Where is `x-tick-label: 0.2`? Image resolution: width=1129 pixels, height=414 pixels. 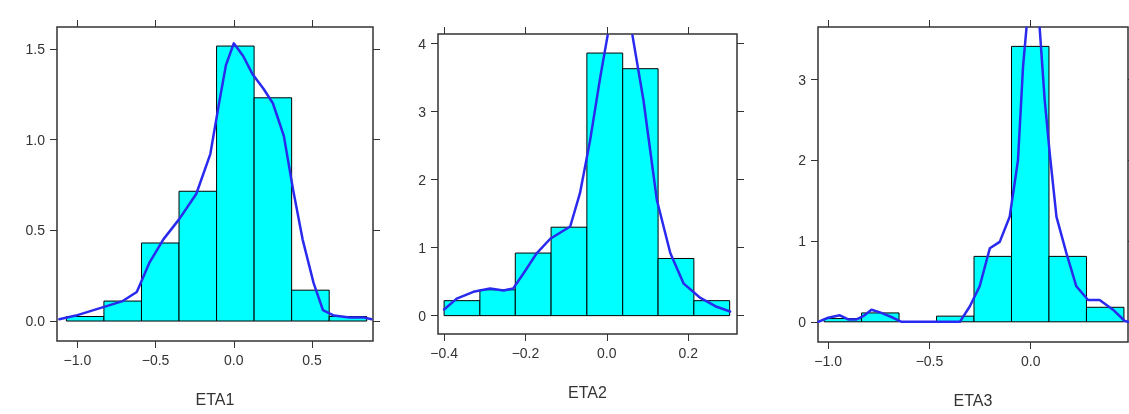
x-tick-label: 0.2 is located at coordinates (688, 353).